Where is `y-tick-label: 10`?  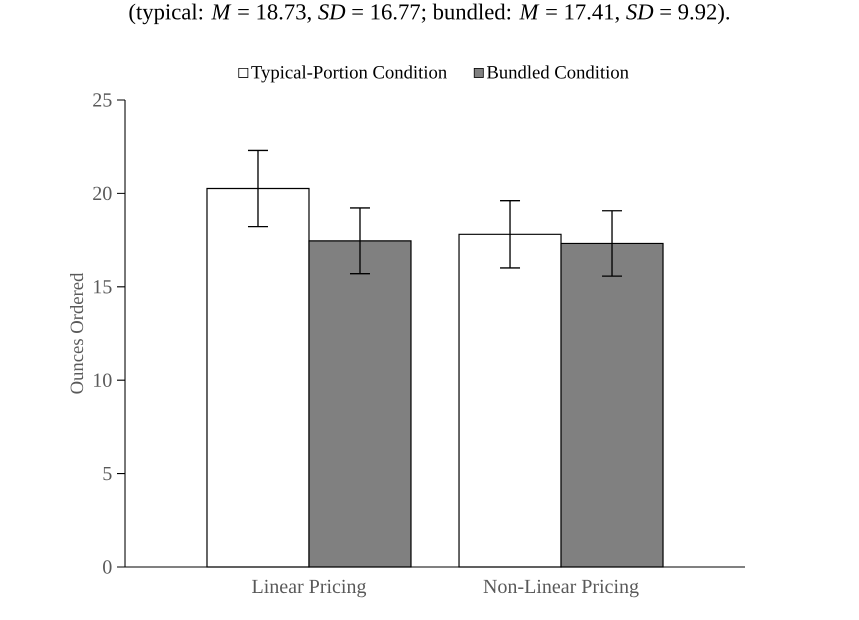 y-tick-label: 10 is located at coordinates (103, 380).